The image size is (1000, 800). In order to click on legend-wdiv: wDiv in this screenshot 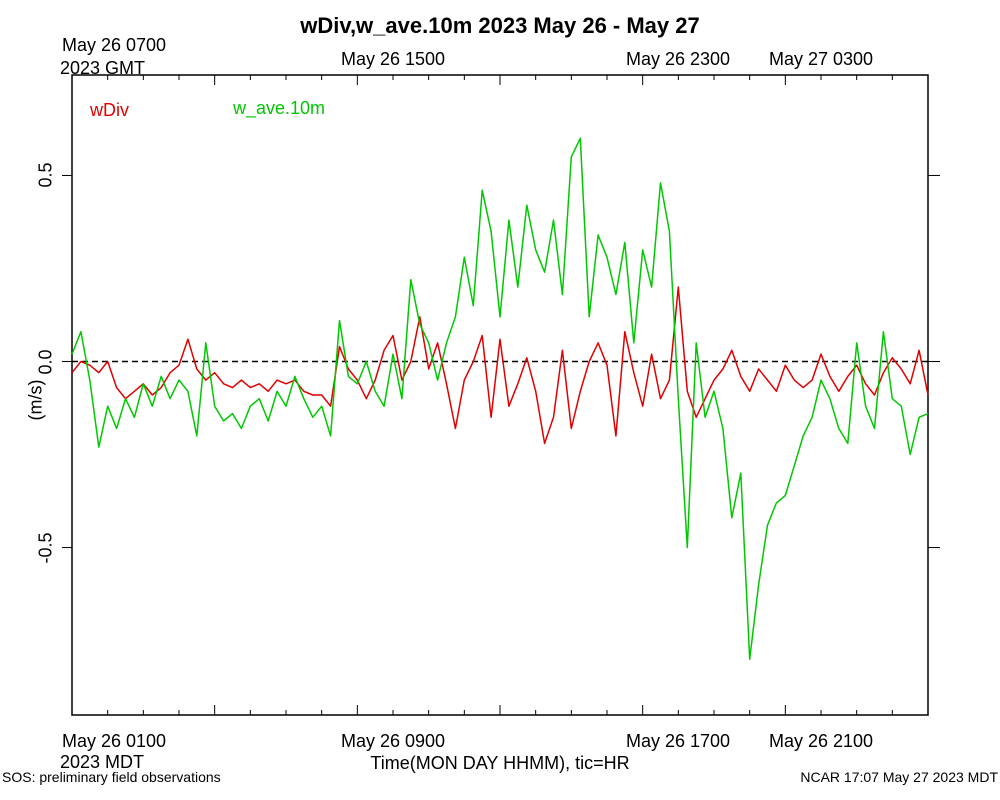, I will do `click(109, 110)`.